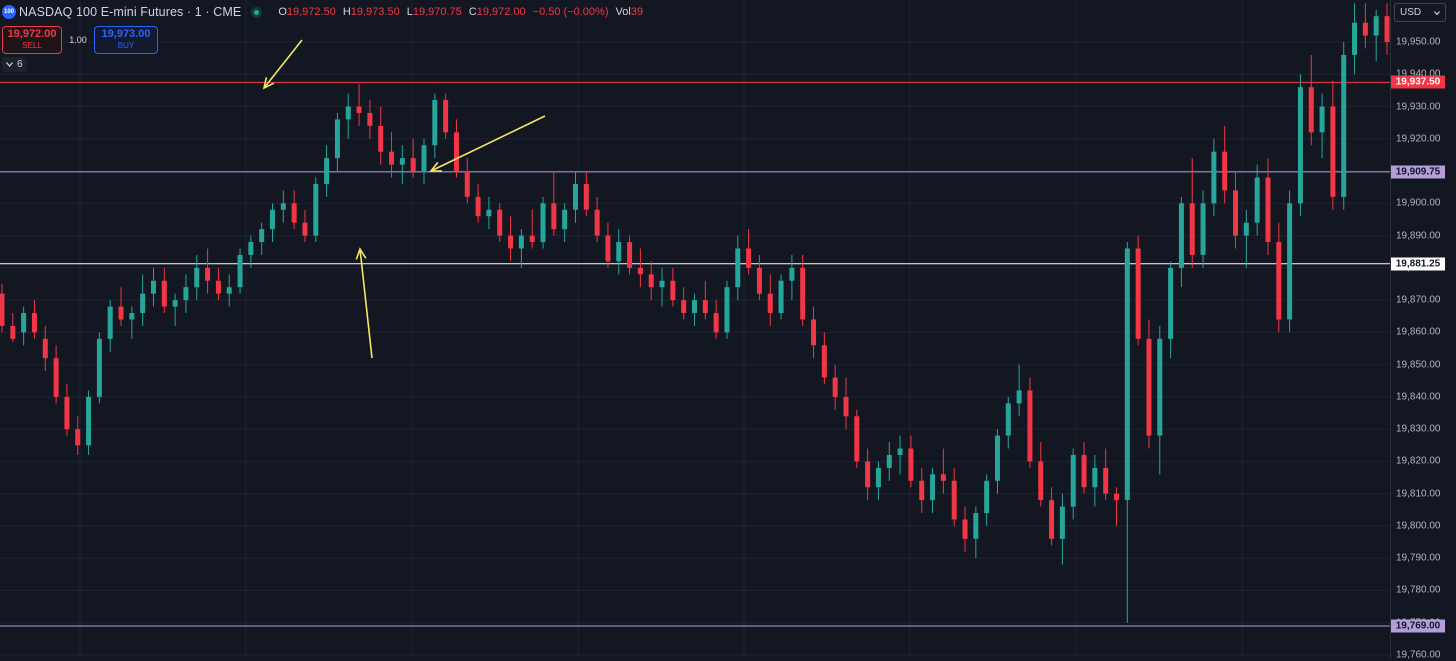  Describe the element at coordinates (1418, 655) in the screenshot. I see `price-tick-label: 19,760.00` at that location.